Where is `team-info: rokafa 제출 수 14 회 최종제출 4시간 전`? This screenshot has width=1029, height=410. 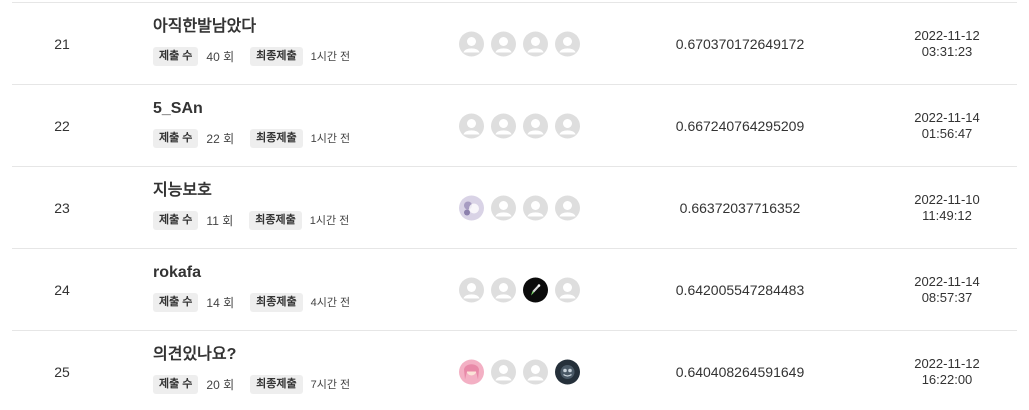 team-info: rokafa 제출 수 14 회 최종제출 4시간 전 is located at coordinates (293, 287).